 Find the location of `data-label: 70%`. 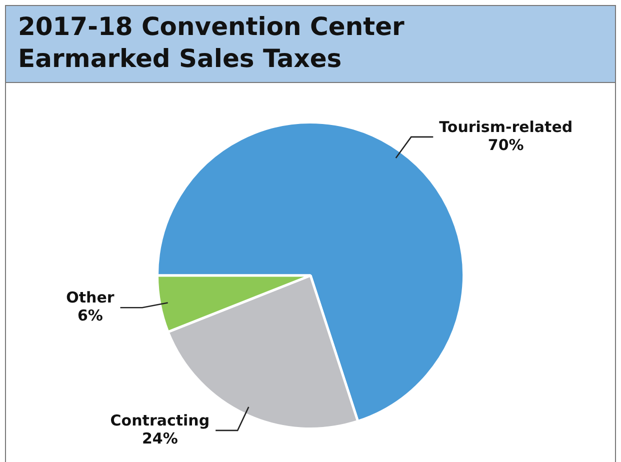

data-label: 70% is located at coordinates (506, 145).